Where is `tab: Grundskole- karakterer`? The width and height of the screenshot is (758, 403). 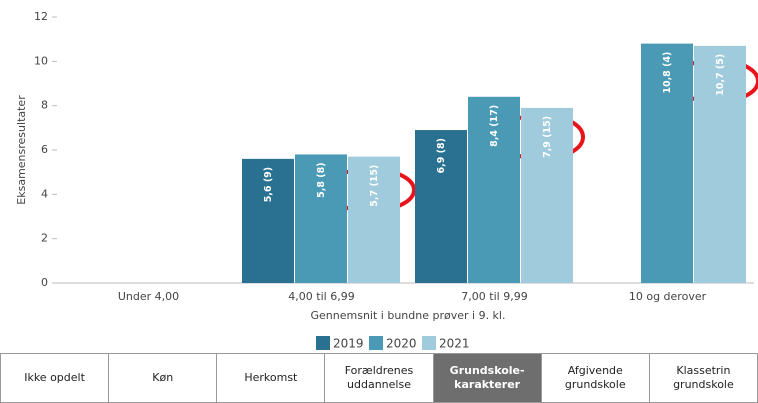
tab: Grundskole- karakterer is located at coordinates (486, 378).